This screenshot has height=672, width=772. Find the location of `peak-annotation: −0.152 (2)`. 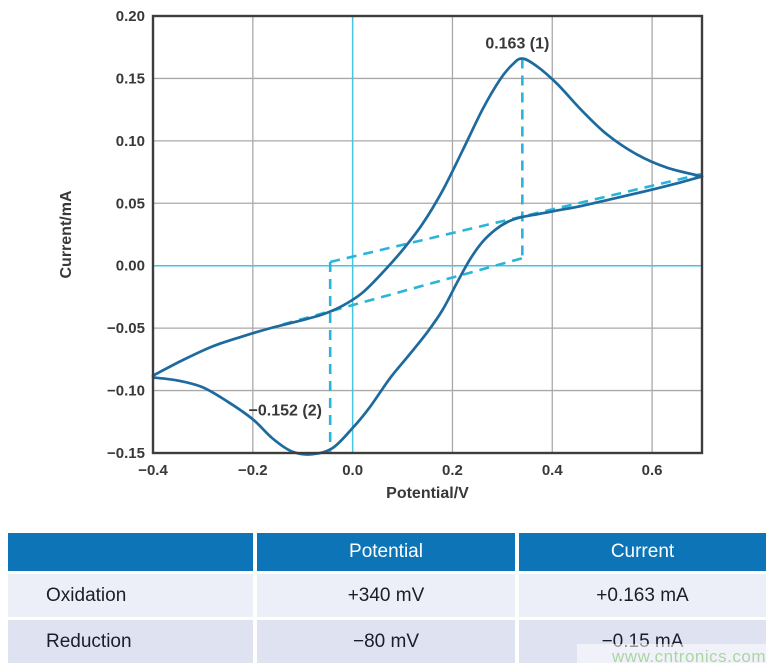

peak-annotation: −0.152 (2) is located at coordinates (285, 411).